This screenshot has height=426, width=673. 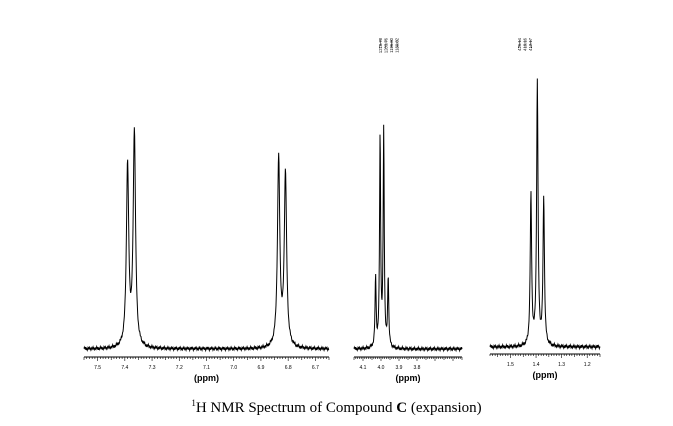 I want to click on tick-label: 7.5, so click(x=97, y=368).